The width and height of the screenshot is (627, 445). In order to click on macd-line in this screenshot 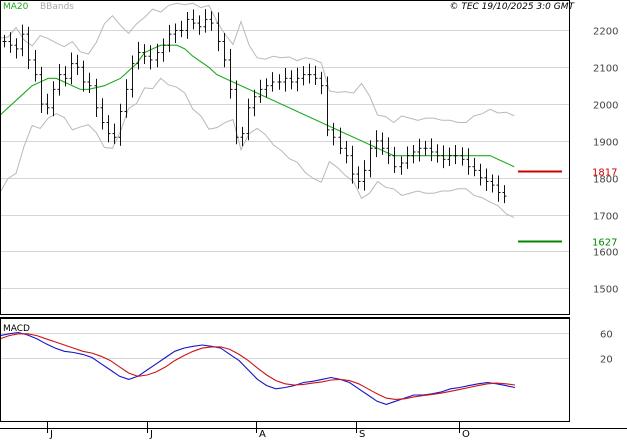, I will do `click(258, 368)`.